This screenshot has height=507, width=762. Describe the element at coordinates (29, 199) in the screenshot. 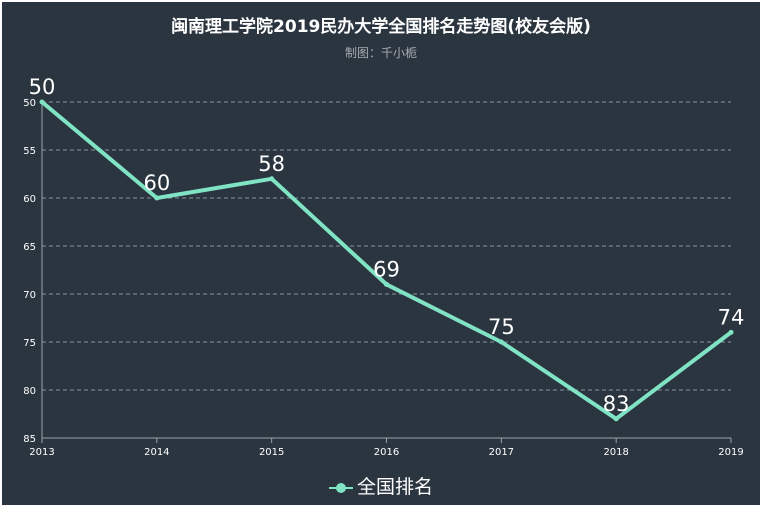

I see `y-tick-label: 60` at that location.